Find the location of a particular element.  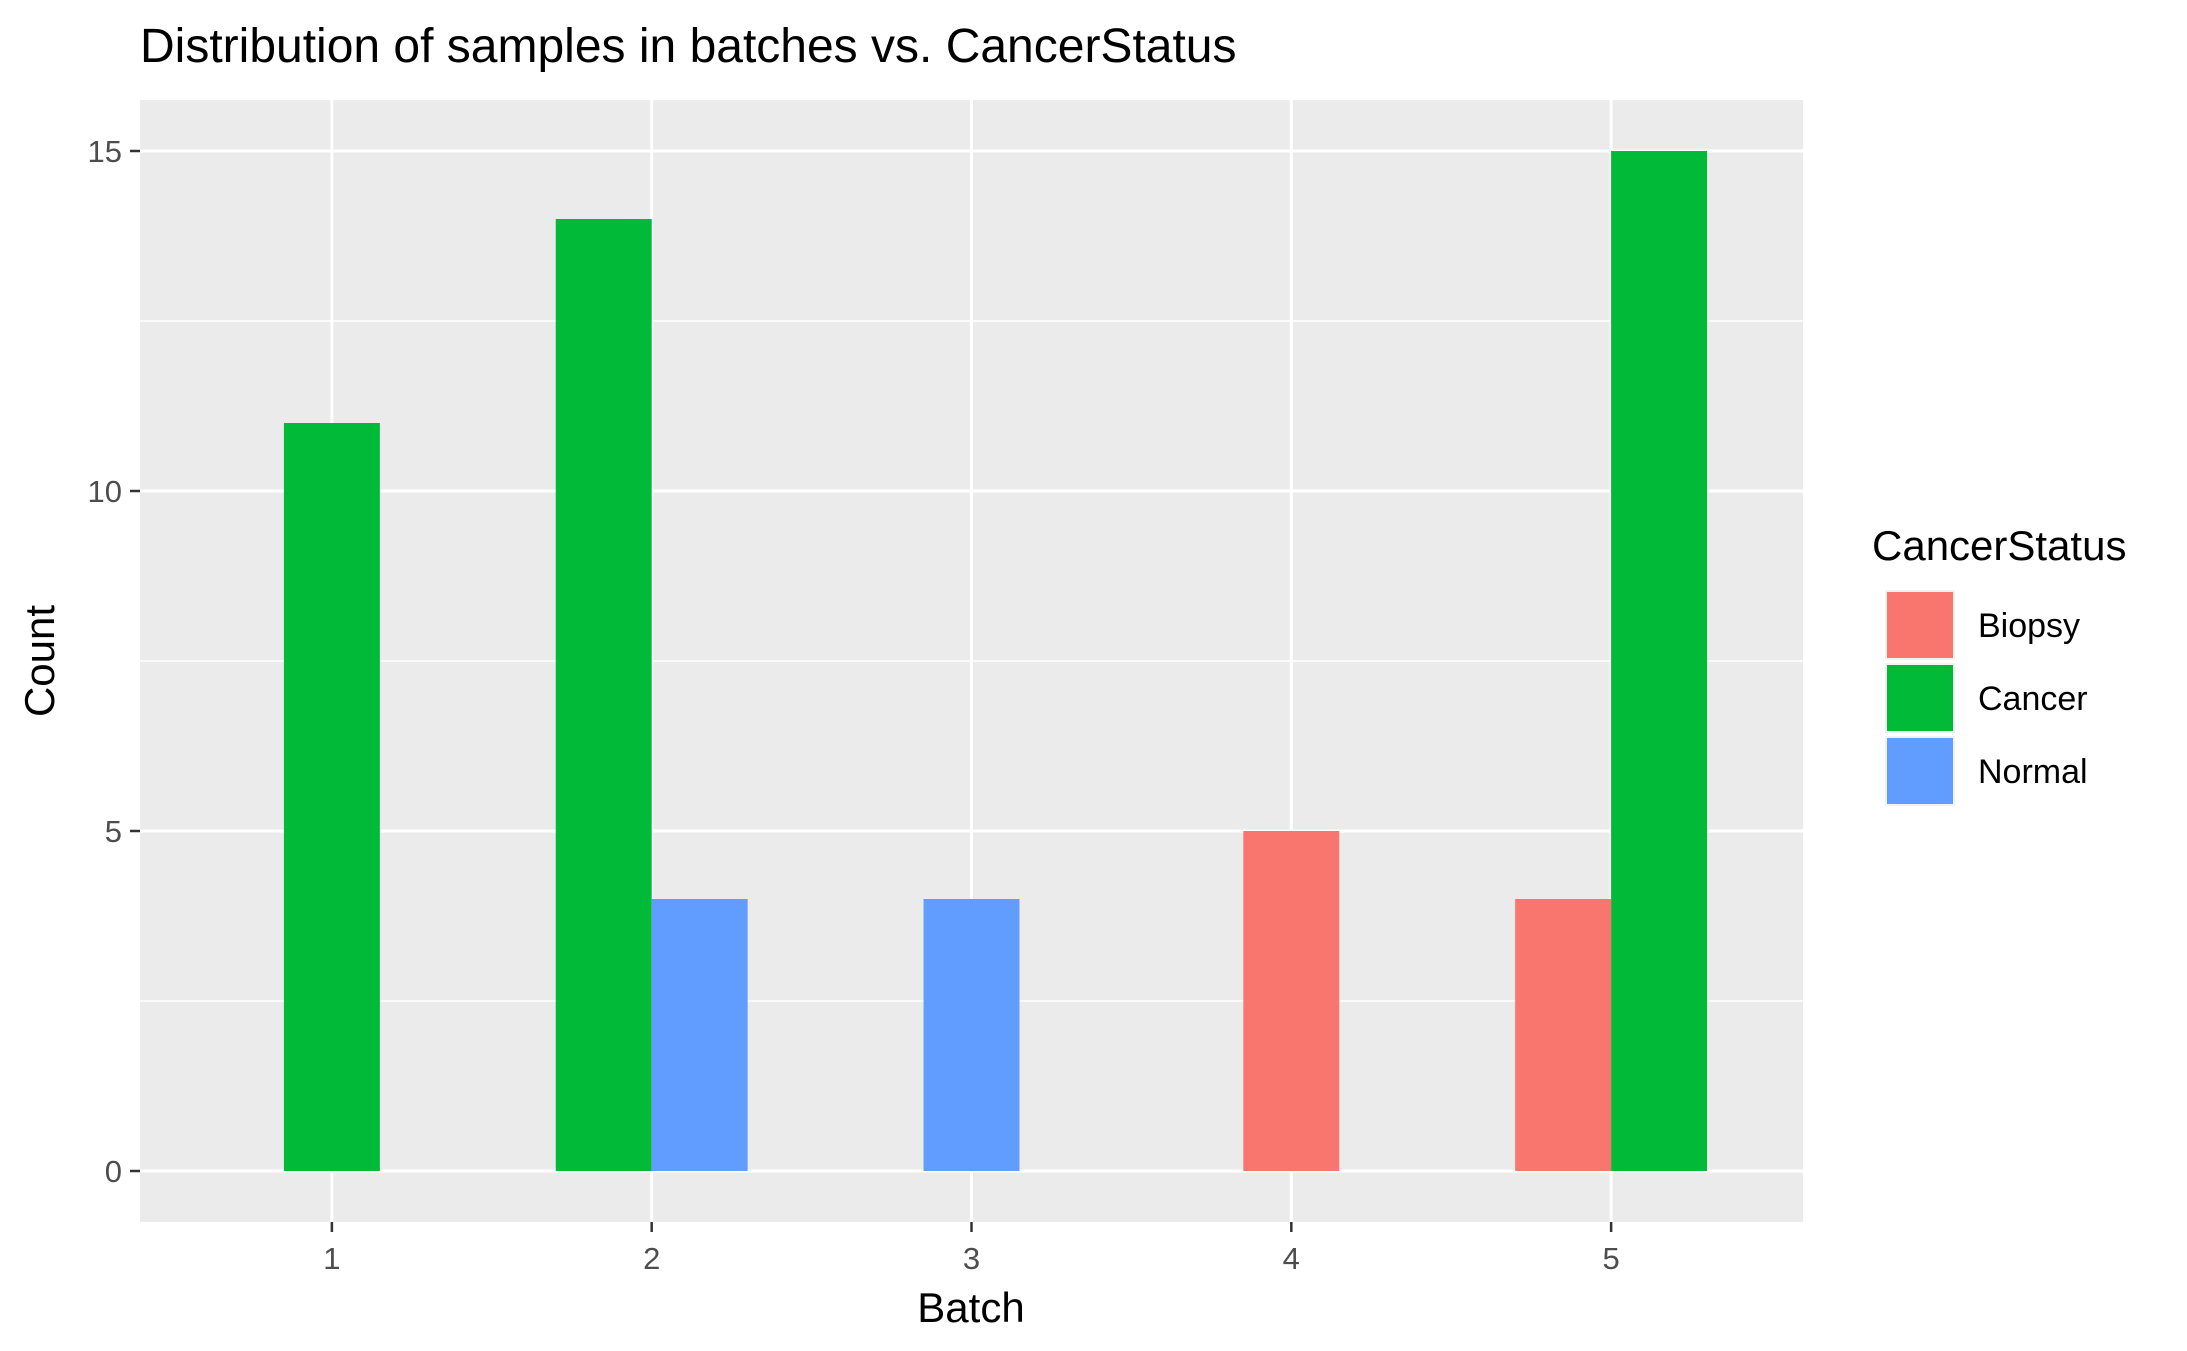

x-tick-label: 5 is located at coordinates (1610, 1258).